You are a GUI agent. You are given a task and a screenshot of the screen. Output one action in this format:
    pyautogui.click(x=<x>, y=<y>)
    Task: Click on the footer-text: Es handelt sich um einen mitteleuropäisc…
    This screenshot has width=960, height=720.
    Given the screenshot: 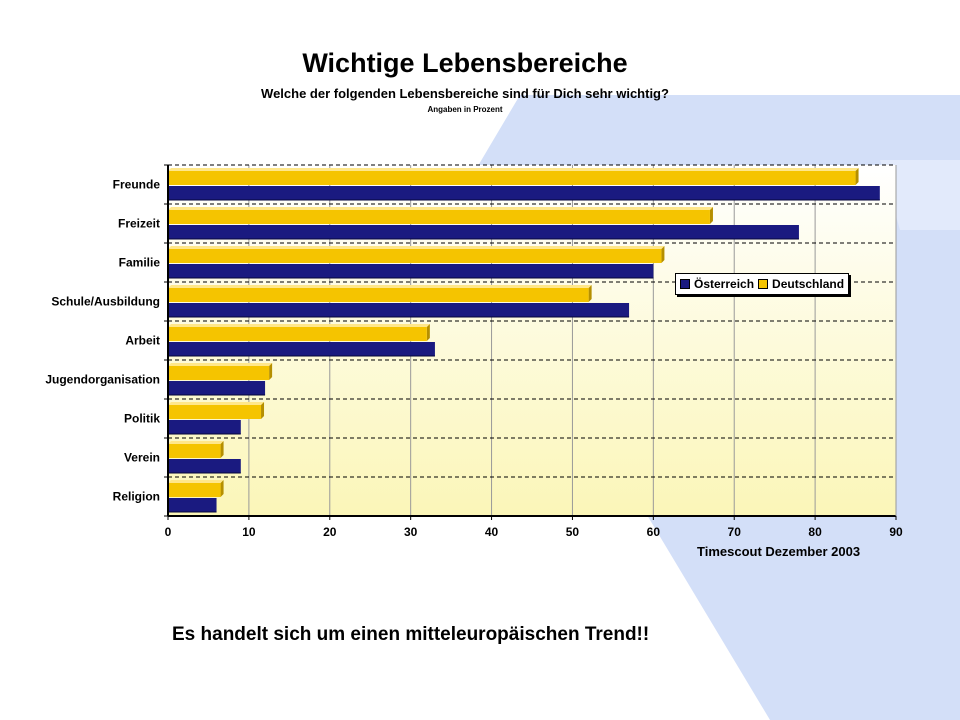 What is the action you would take?
    pyautogui.click(x=411, y=634)
    